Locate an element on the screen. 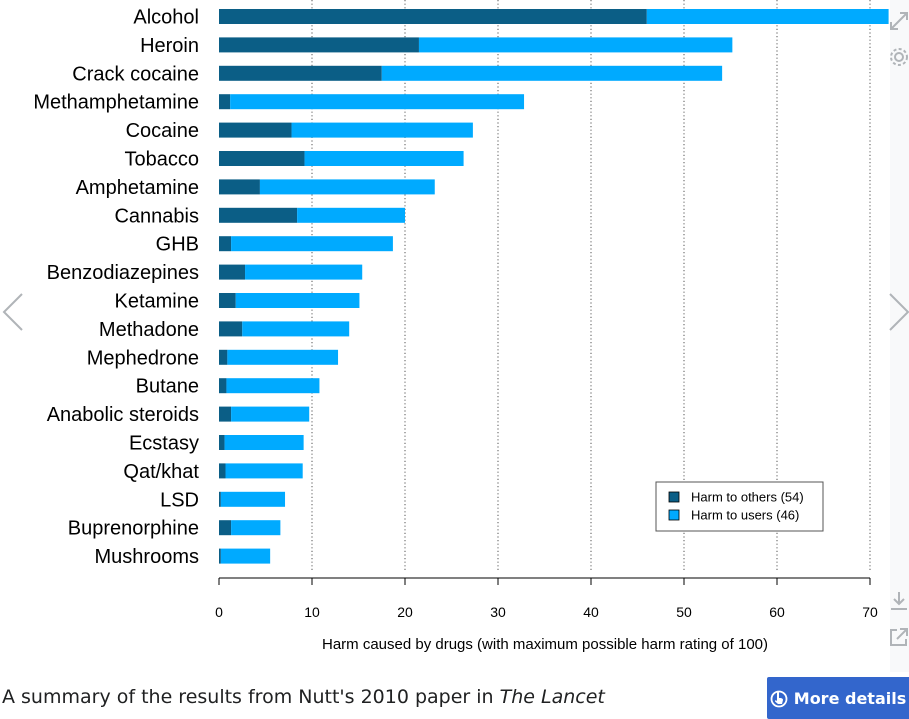 The width and height of the screenshot is (909, 719). download-icon is located at coordinates (899, 601).